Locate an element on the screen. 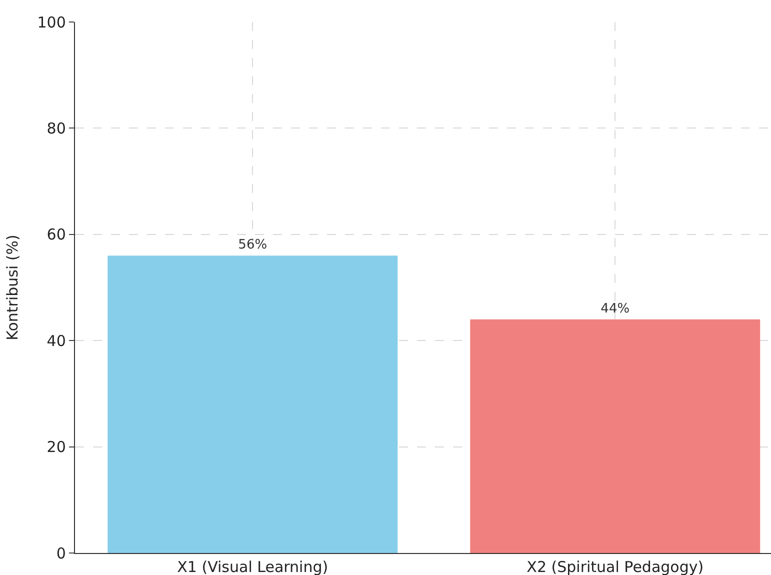 This screenshot has height=575, width=771. x-tick-label: X2 (Spiritual Pedagogy) is located at coordinates (615, 566).